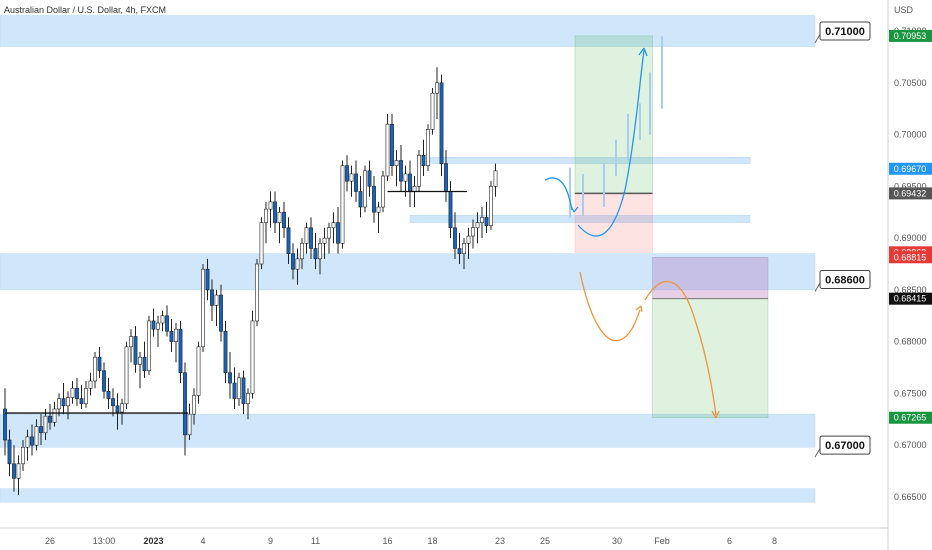 Image resolution: width=932 pixels, height=550 pixels. Describe the element at coordinates (910, 83) in the screenshot. I see `price-tick-label: 0.70500` at that location.